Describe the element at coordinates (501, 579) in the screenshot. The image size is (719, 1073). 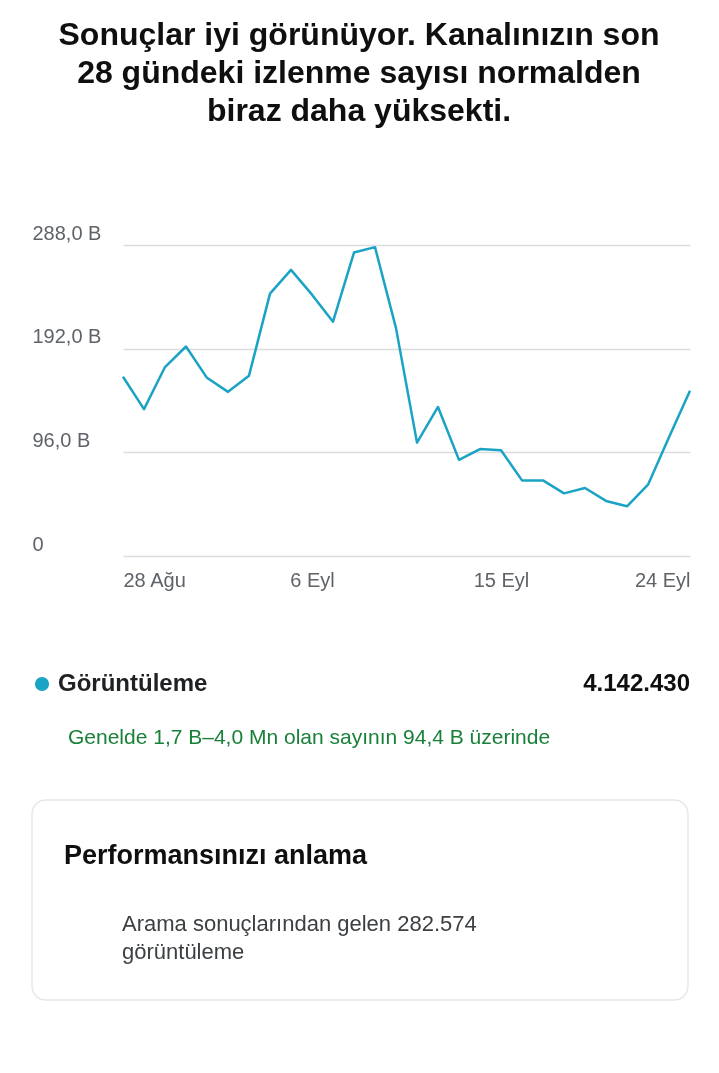
I see `x-tick-label: 15 Eyl` at that location.